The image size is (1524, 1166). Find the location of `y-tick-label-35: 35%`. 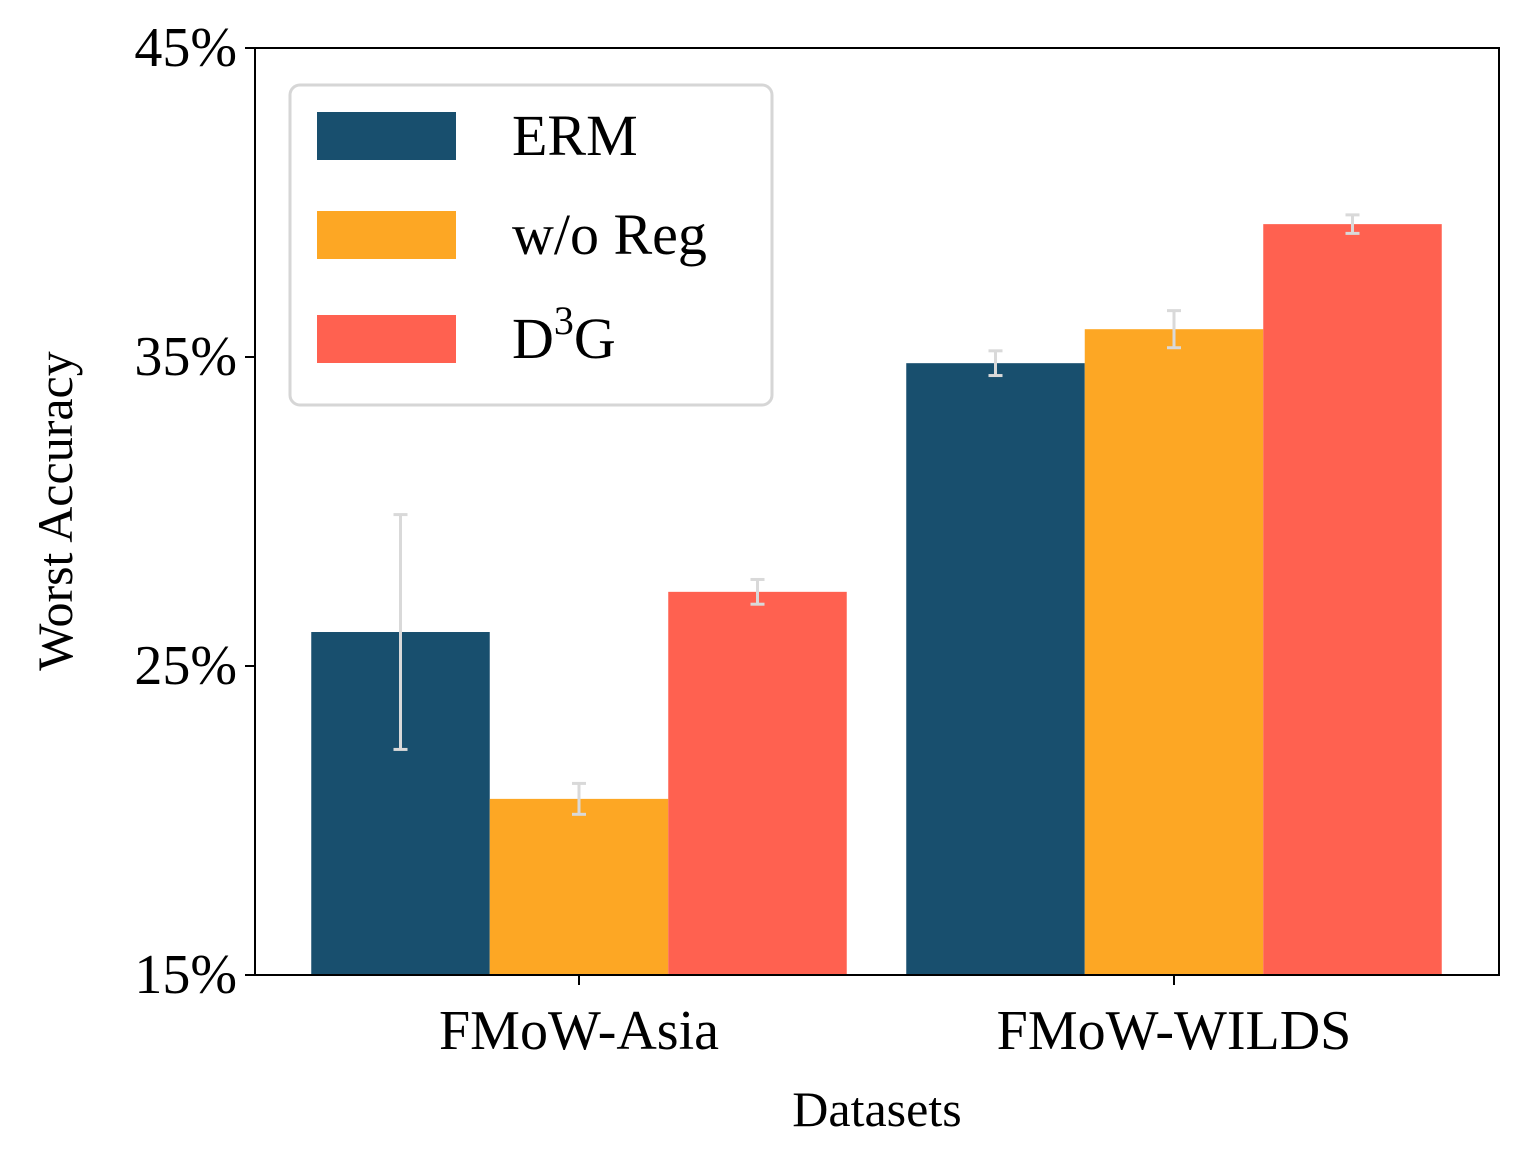

y-tick-label-35: 35% is located at coordinates (185, 357).